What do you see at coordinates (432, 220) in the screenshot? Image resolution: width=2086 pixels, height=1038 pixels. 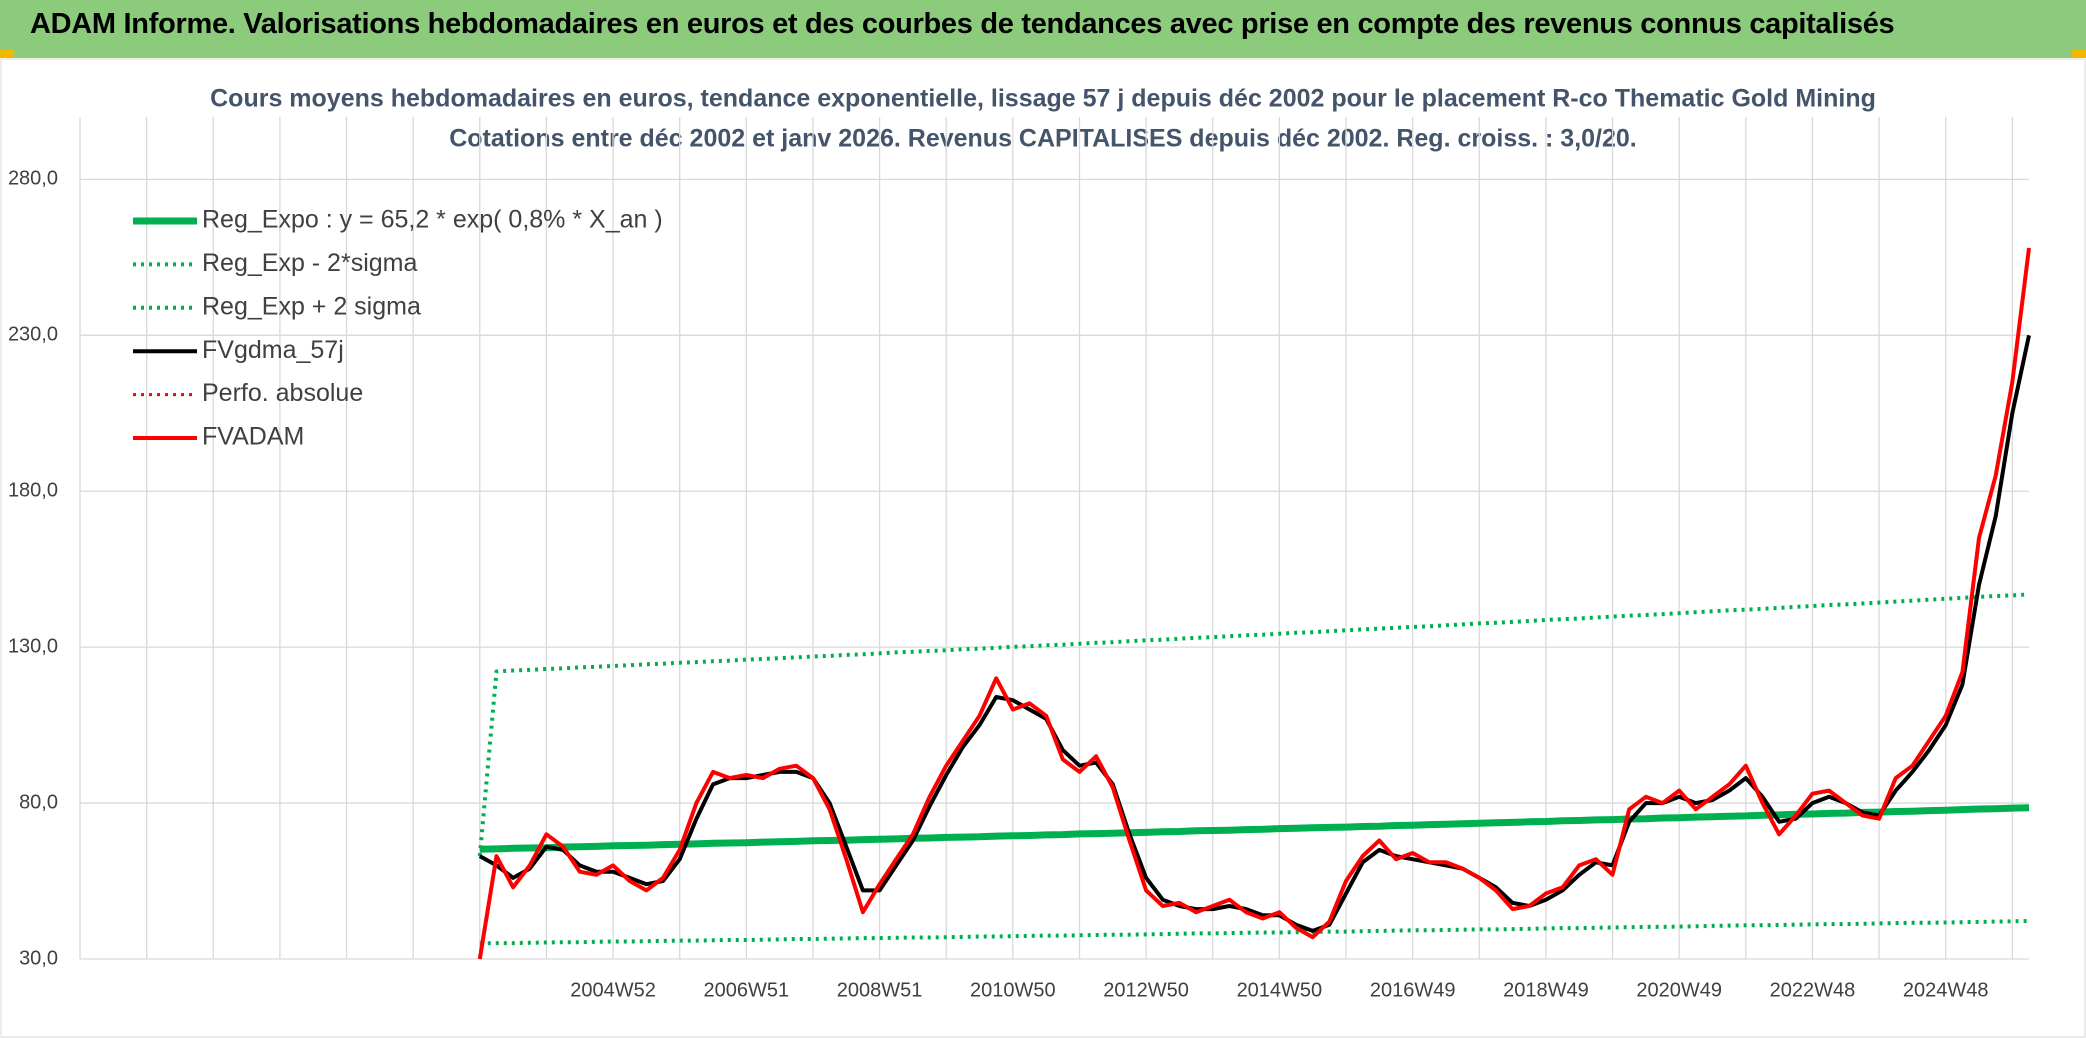 I see `legend-label: Reg_Expo : y = 65,2 * exp( 0,8% * X_an )` at bounding box center [432, 220].